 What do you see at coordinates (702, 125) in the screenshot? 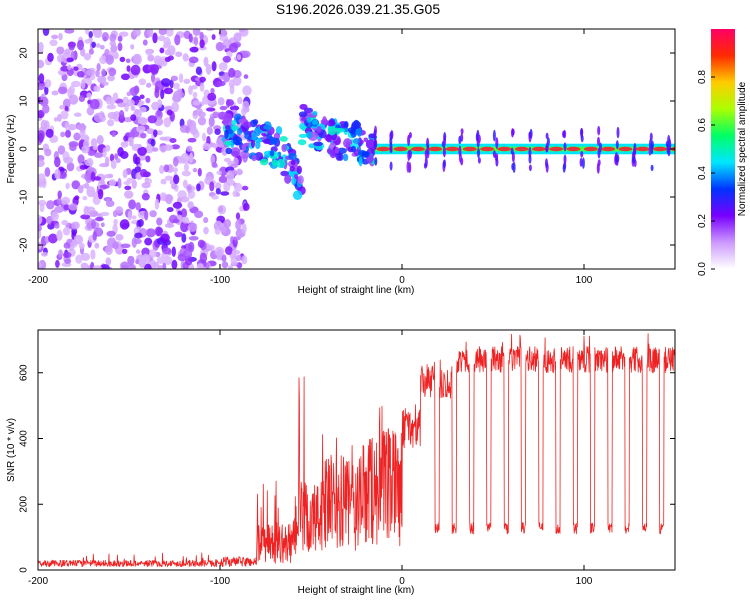
I see `colorbar-tick-label: 0.6` at bounding box center [702, 125].